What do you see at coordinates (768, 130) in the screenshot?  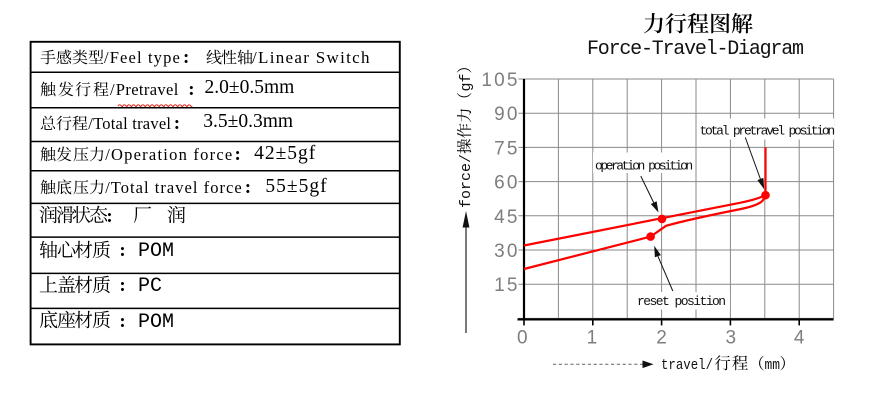 I see `svg-text: total pretravel position` at bounding box center [768, 130].